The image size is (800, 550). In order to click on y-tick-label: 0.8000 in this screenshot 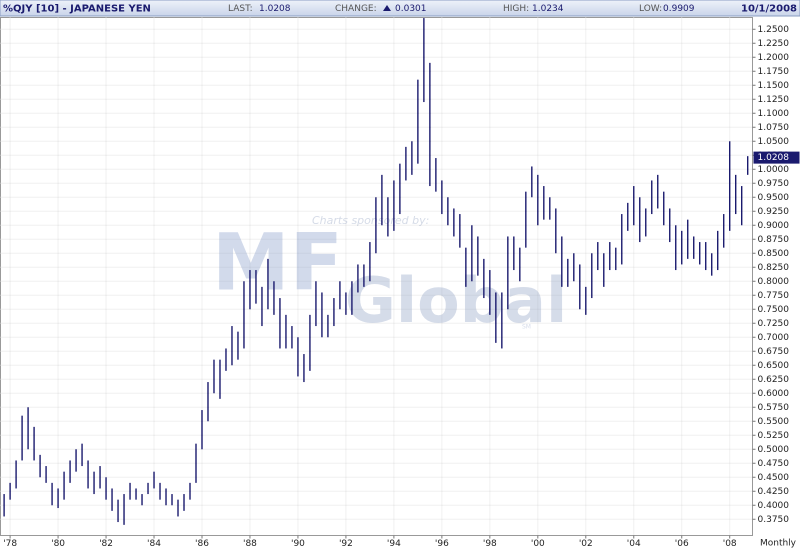, I will do `click(774, 282)`.